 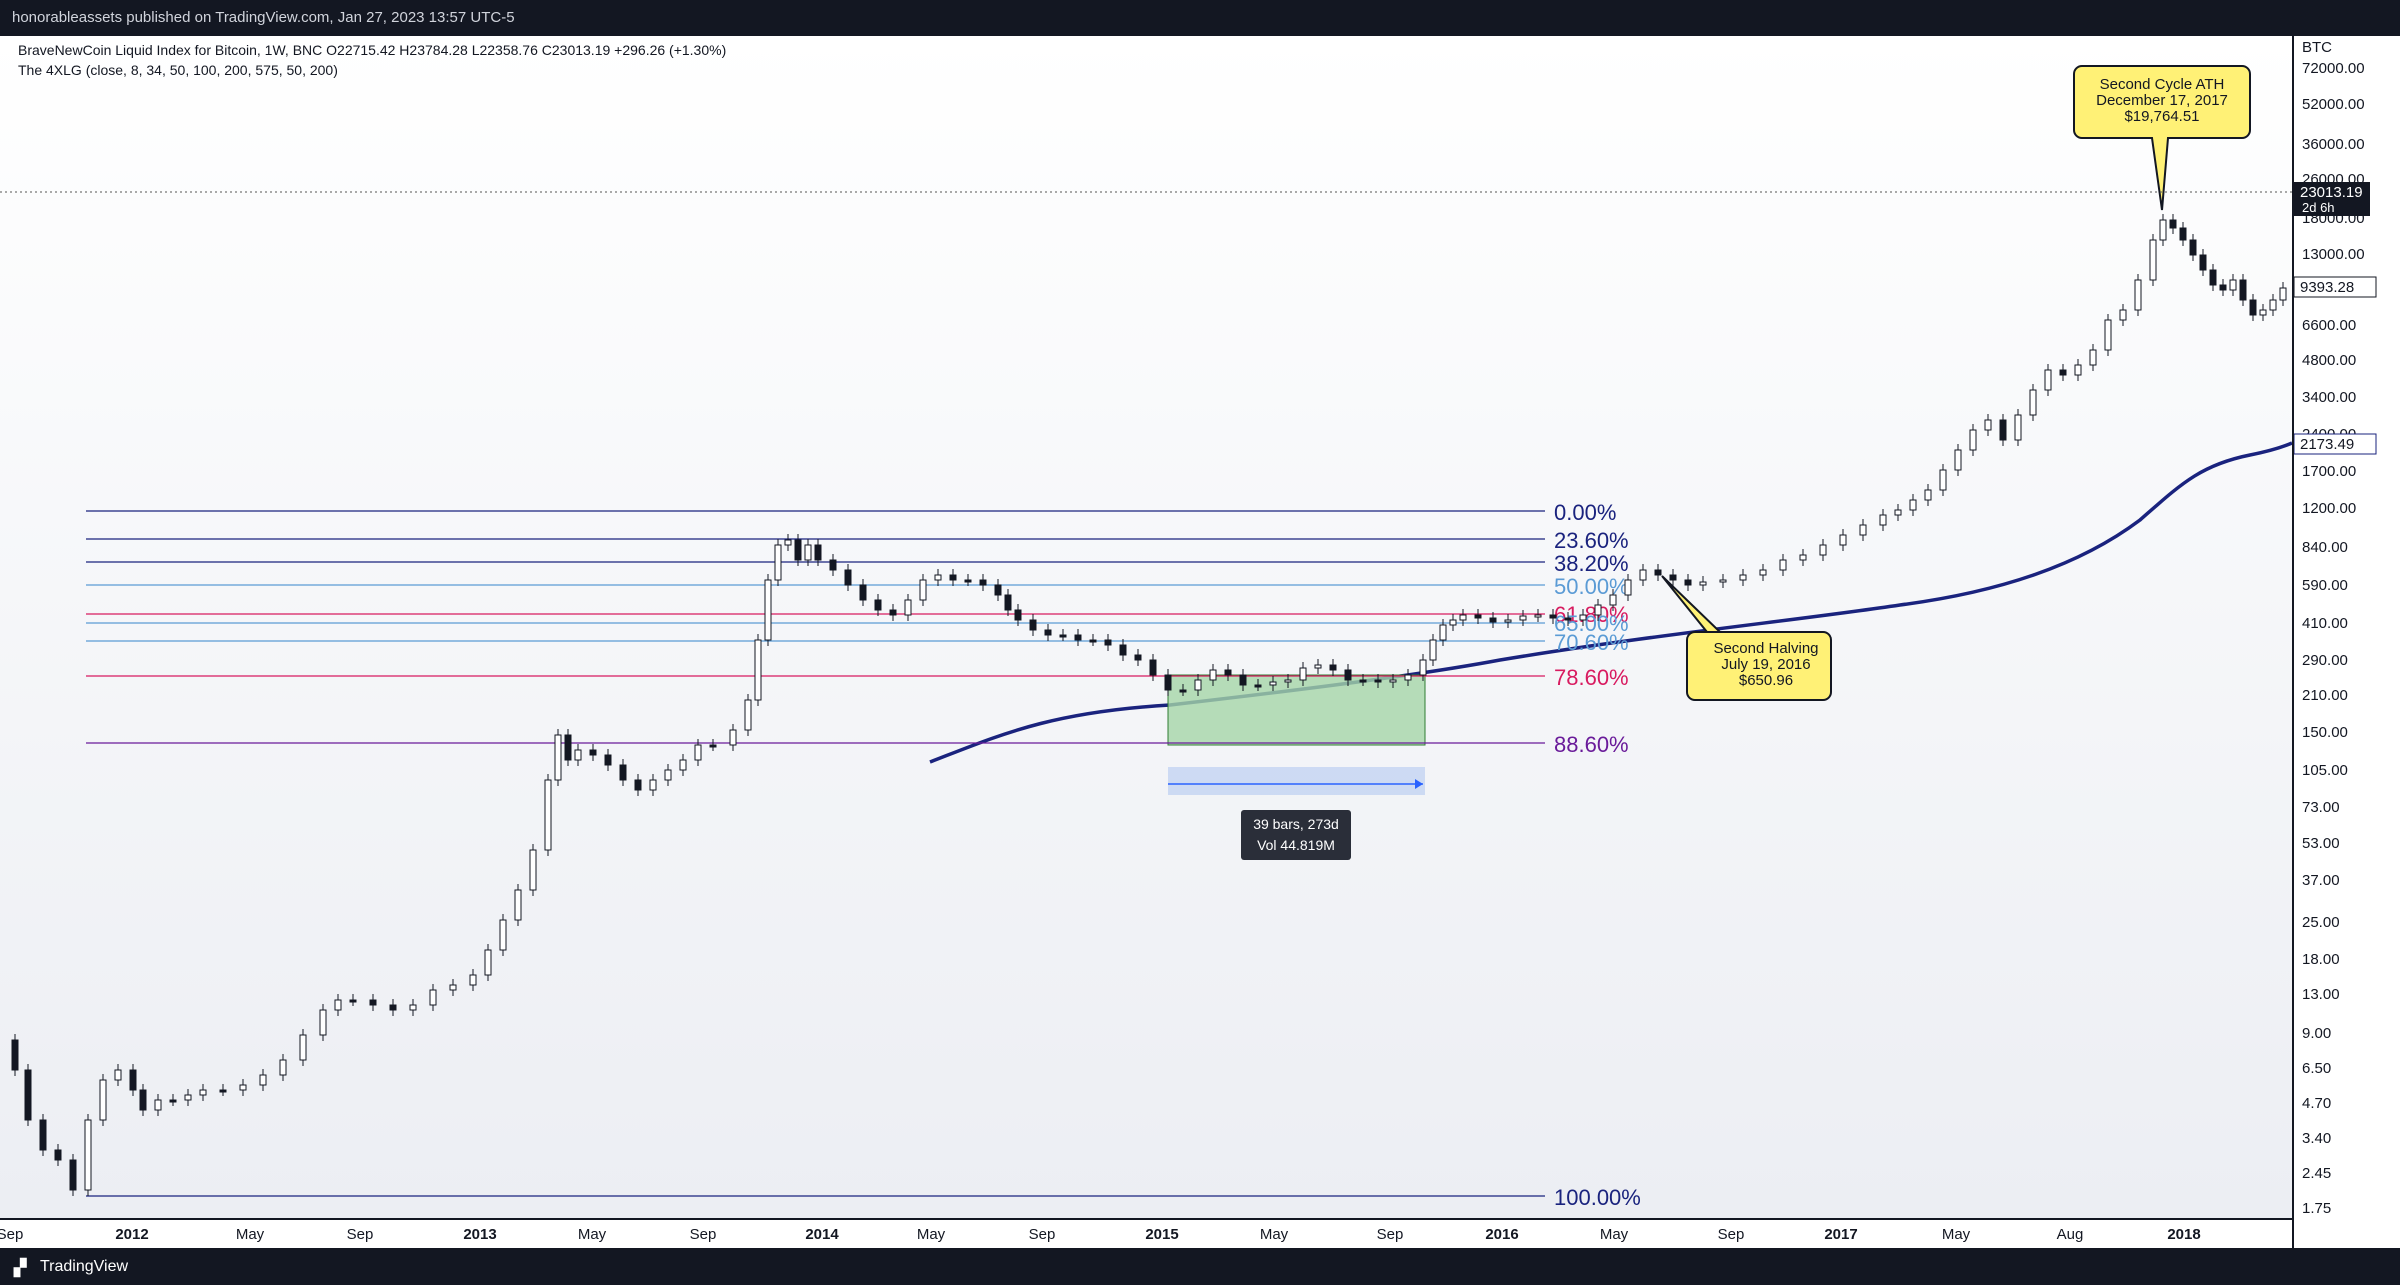 I want to click on range-arrow-head, so click(x=1419, y=784).